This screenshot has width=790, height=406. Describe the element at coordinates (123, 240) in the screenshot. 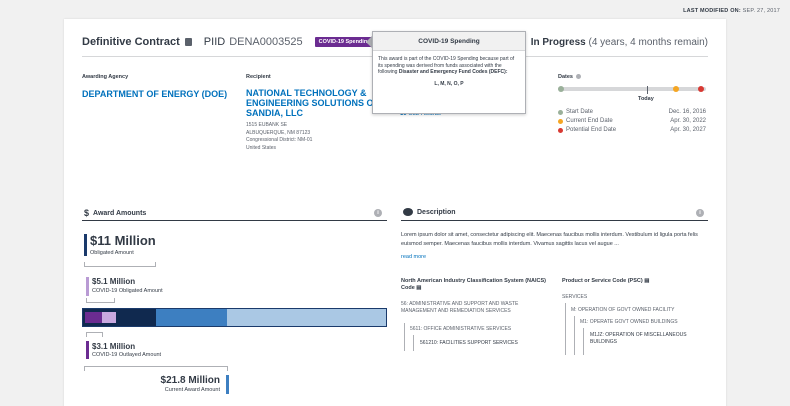

I see `obligated-amount: $11 Million` at that location.